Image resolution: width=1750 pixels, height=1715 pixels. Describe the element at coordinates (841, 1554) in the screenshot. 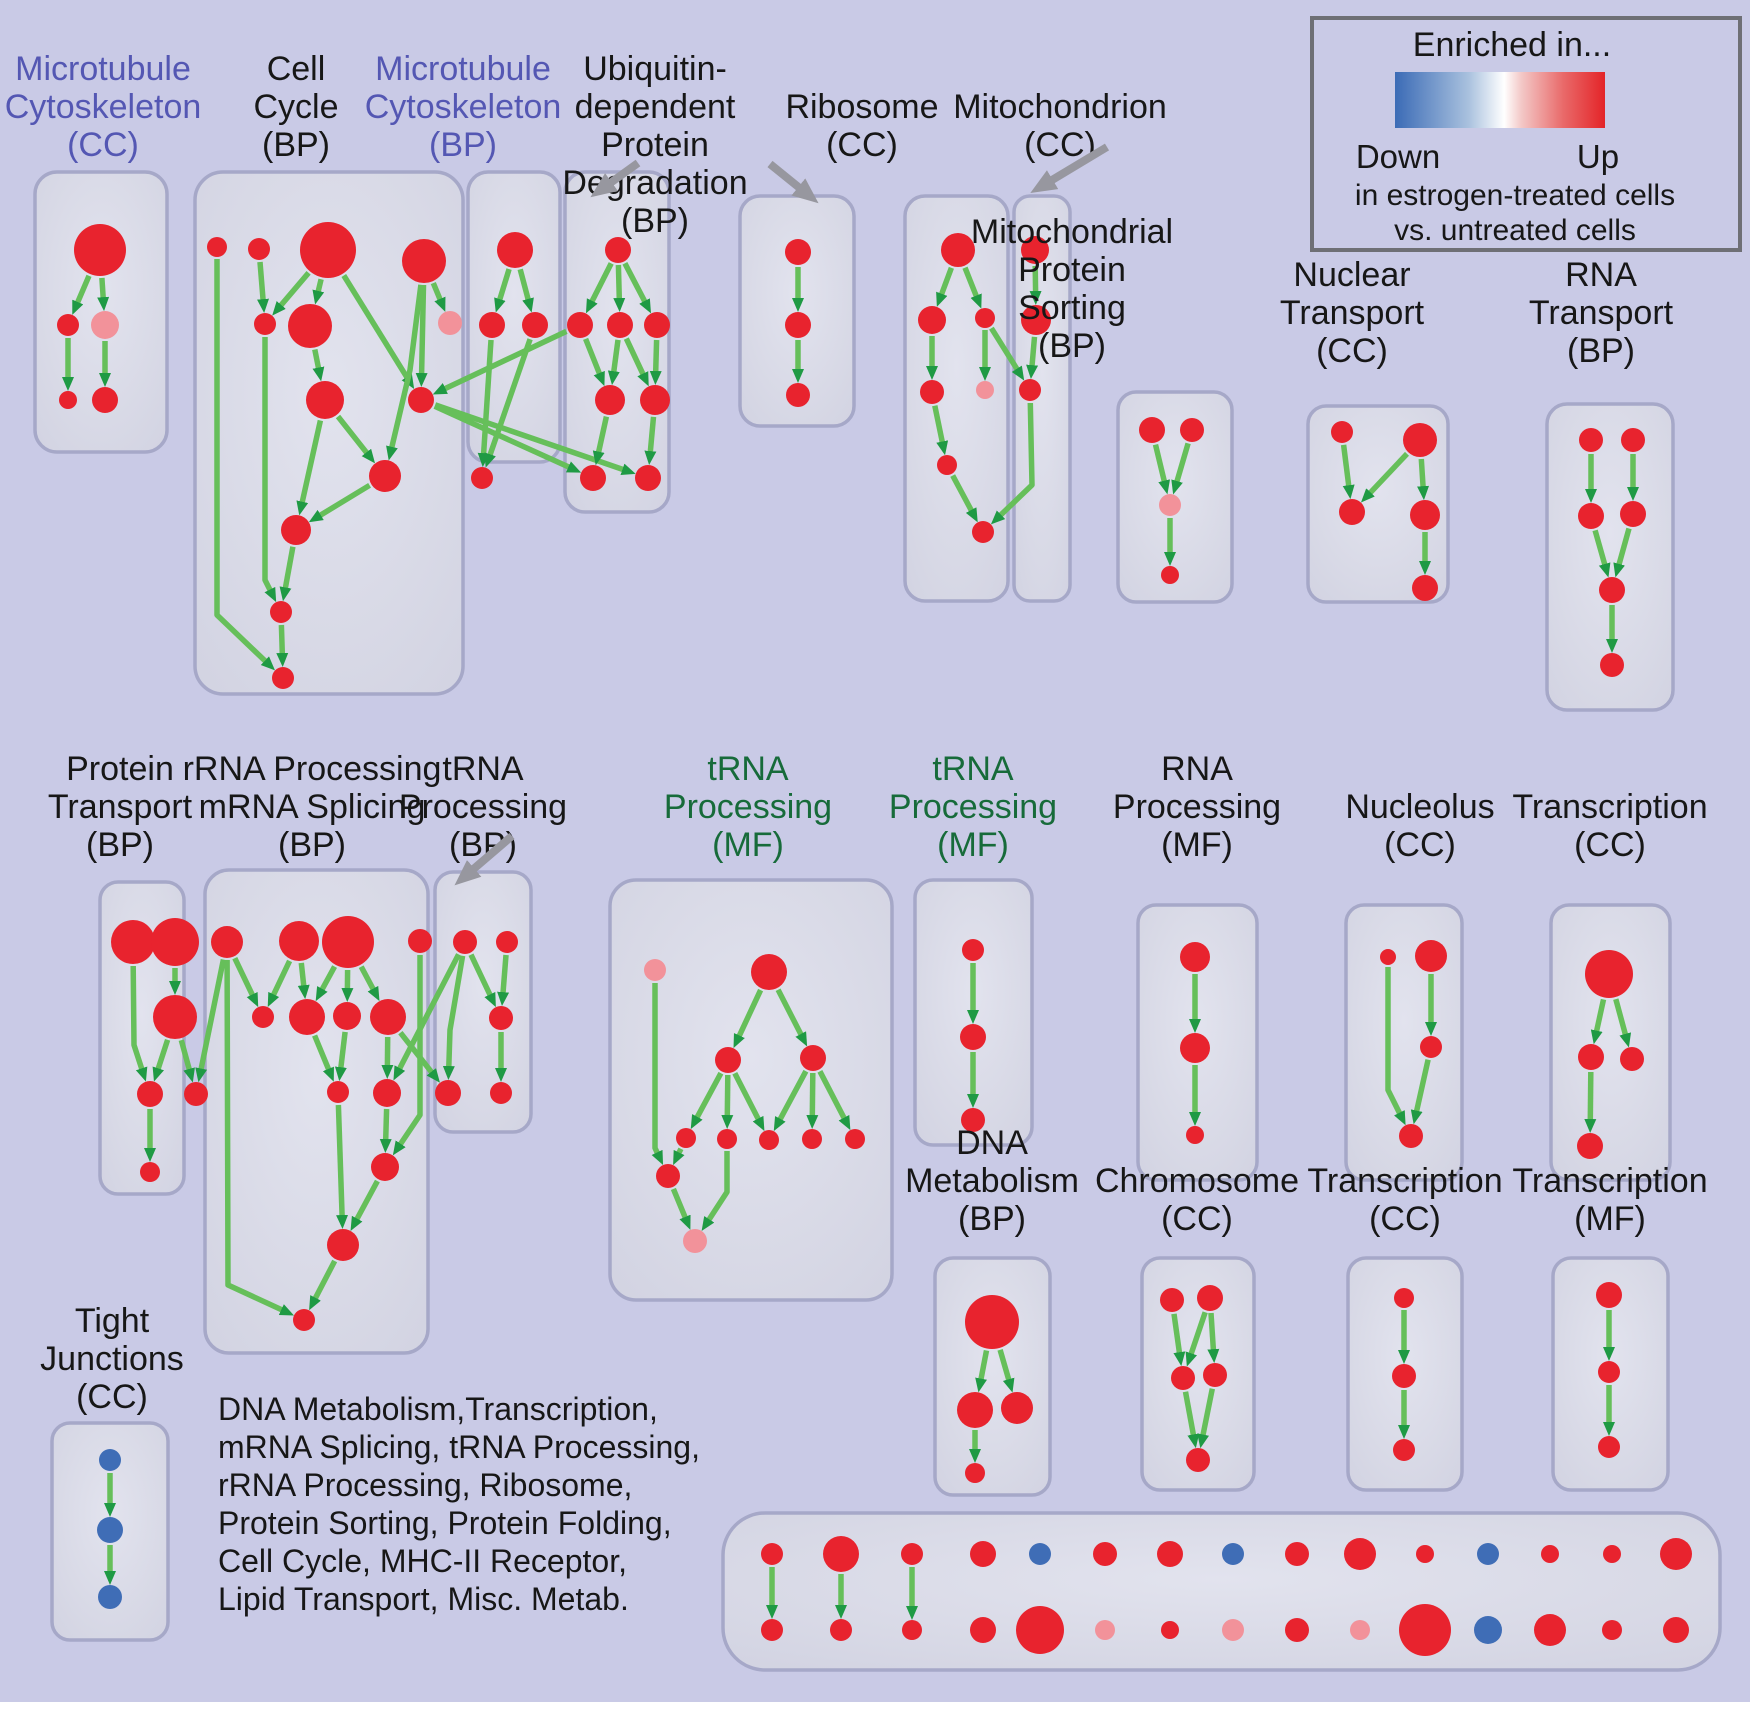

I see `node-q2t` at that location.